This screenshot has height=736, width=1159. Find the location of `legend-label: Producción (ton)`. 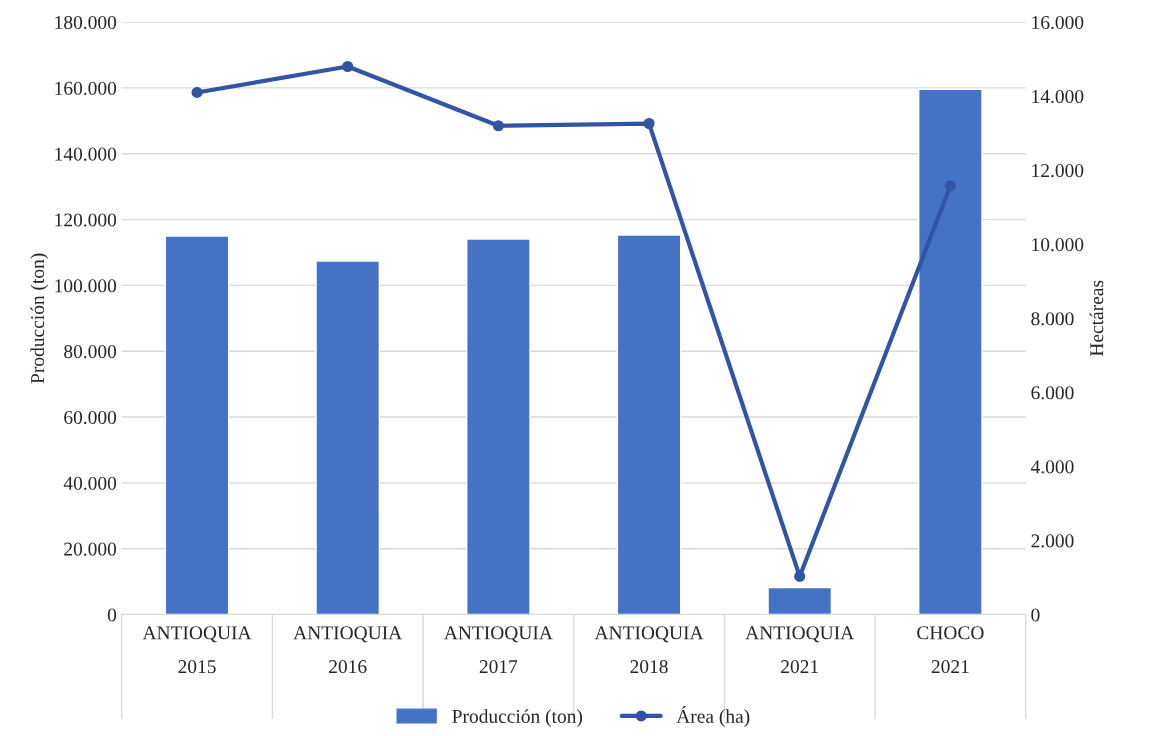

legend-label: Producción (ton) is located at coordinates (517, 718).